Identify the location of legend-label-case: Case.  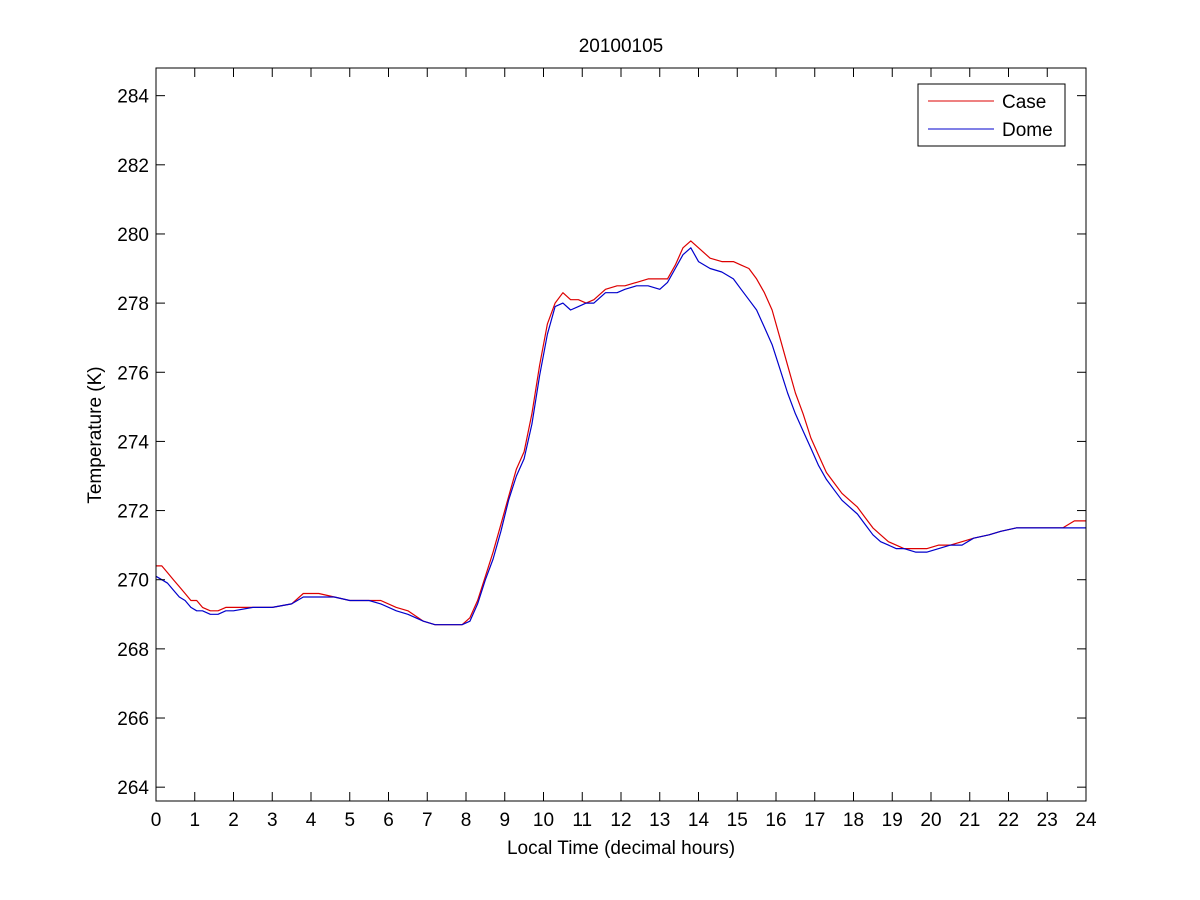
(1024, 102).